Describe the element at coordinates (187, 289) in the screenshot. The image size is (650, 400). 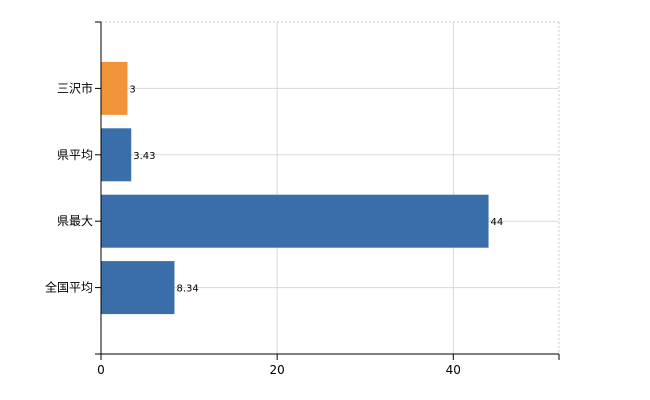
I see `data-label-3: 8.34` at that location.